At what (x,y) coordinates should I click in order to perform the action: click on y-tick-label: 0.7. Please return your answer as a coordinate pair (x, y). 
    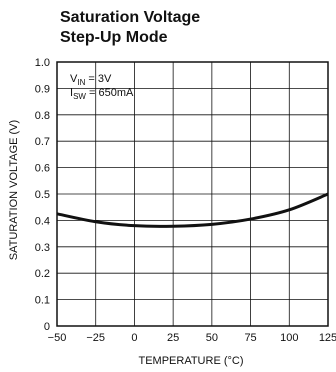
    Looking at the image, I should click on (42, 142).